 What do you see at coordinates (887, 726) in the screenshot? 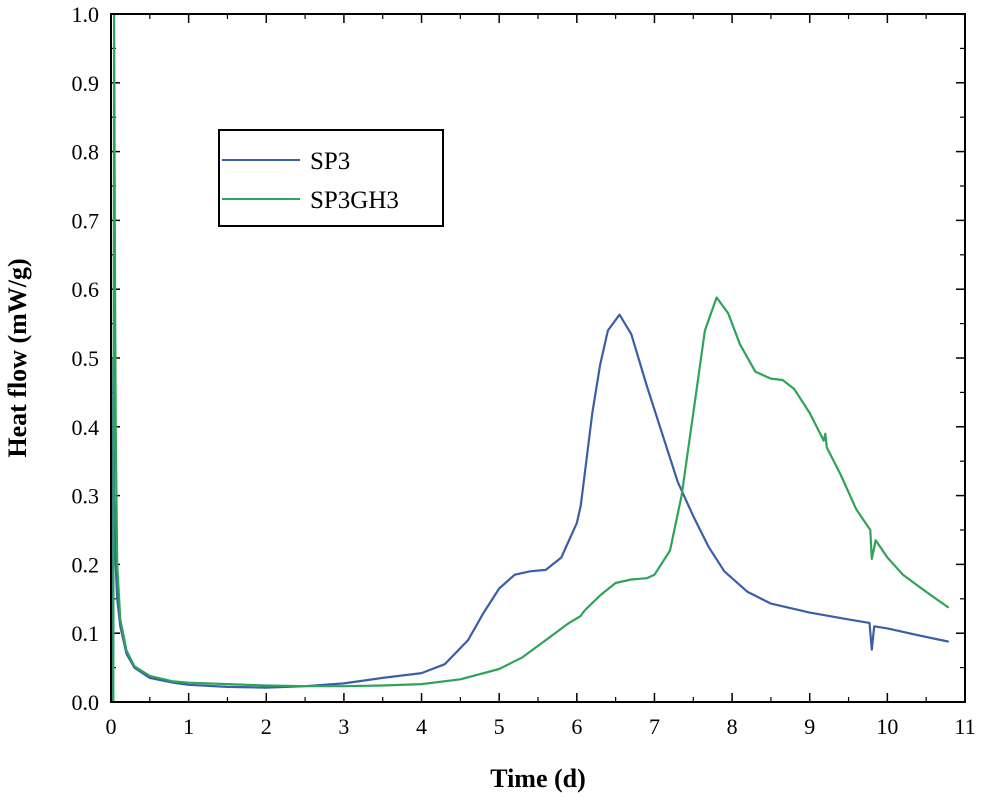
I see `x-tick-label: 10` at bounding box center [887, 726].